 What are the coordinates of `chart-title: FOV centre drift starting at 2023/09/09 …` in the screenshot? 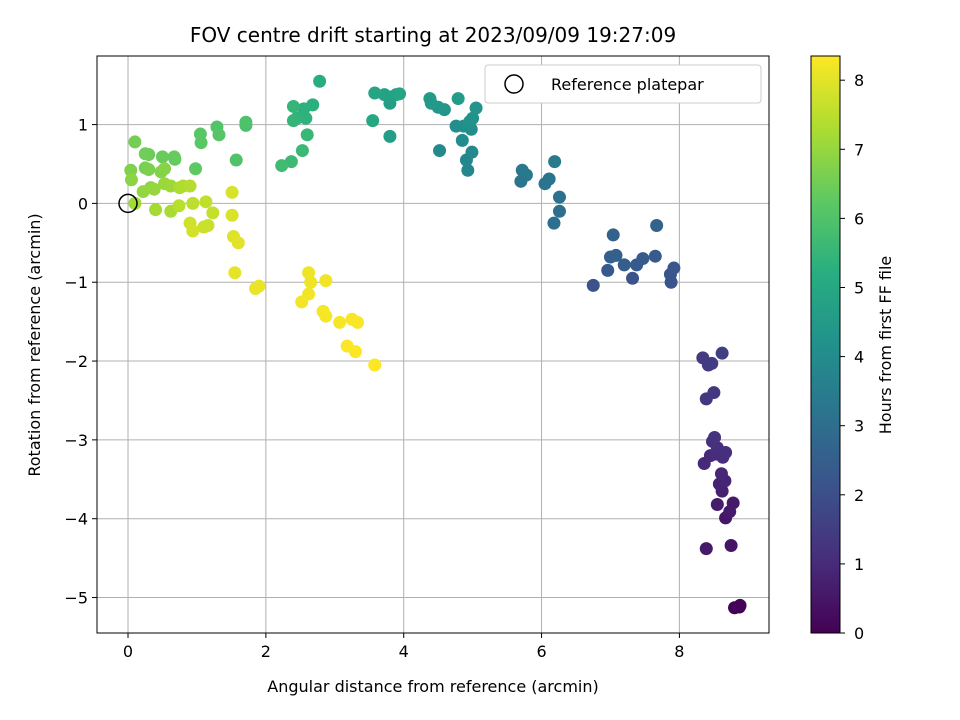 It's located at (433, 35).